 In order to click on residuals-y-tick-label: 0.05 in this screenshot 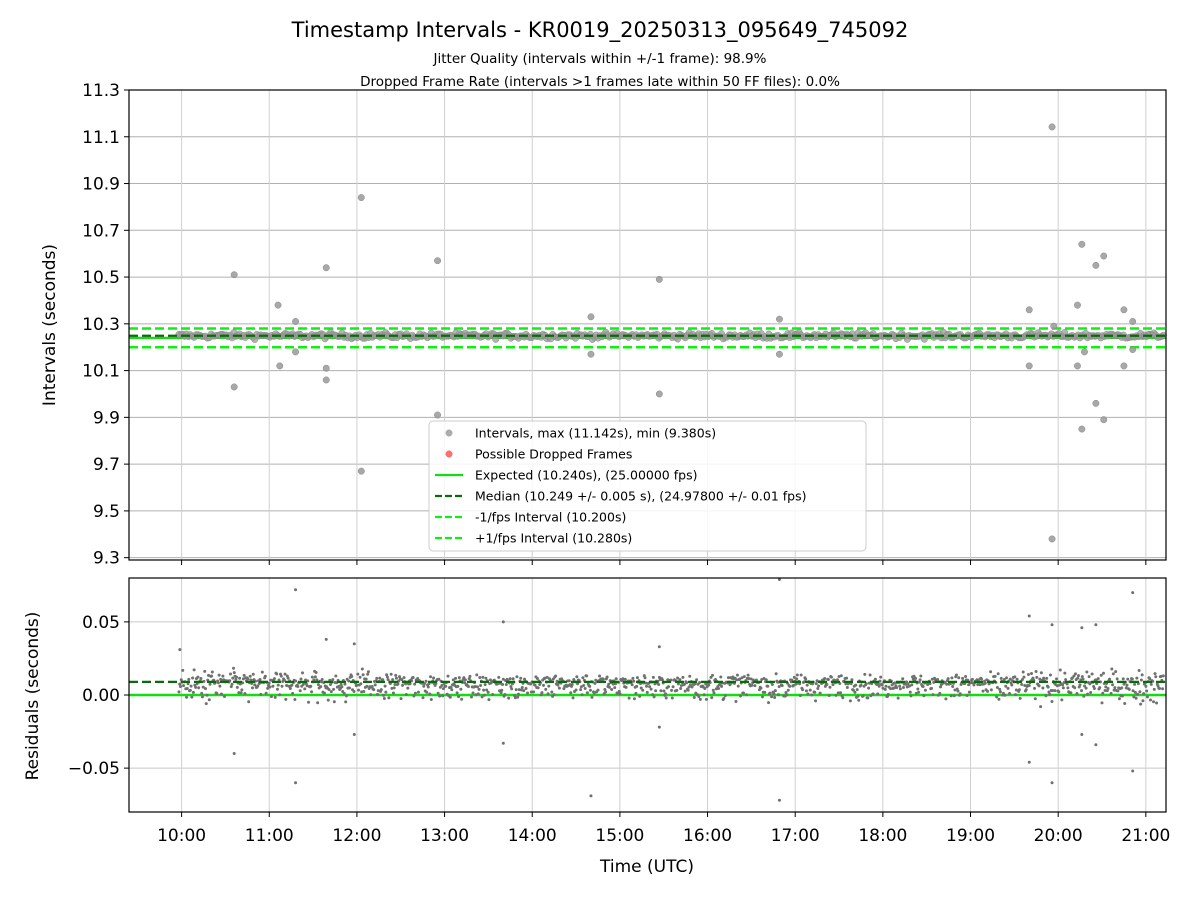, I will do `click(101, 623)`.